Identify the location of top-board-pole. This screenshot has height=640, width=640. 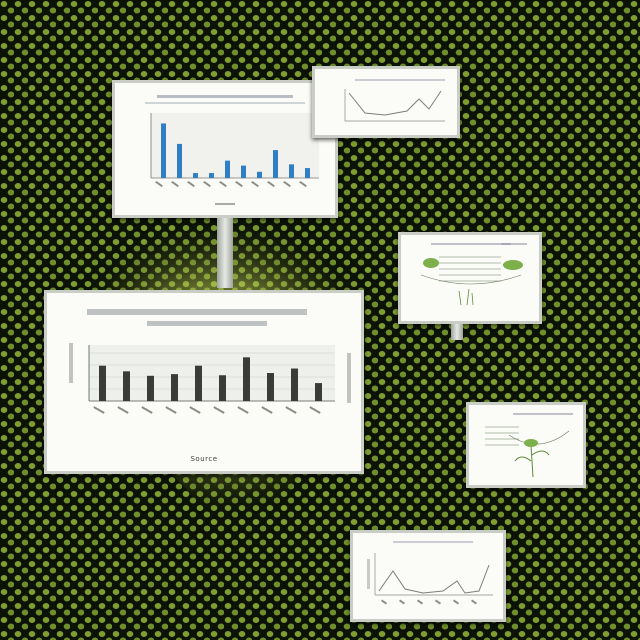
(225, 253).